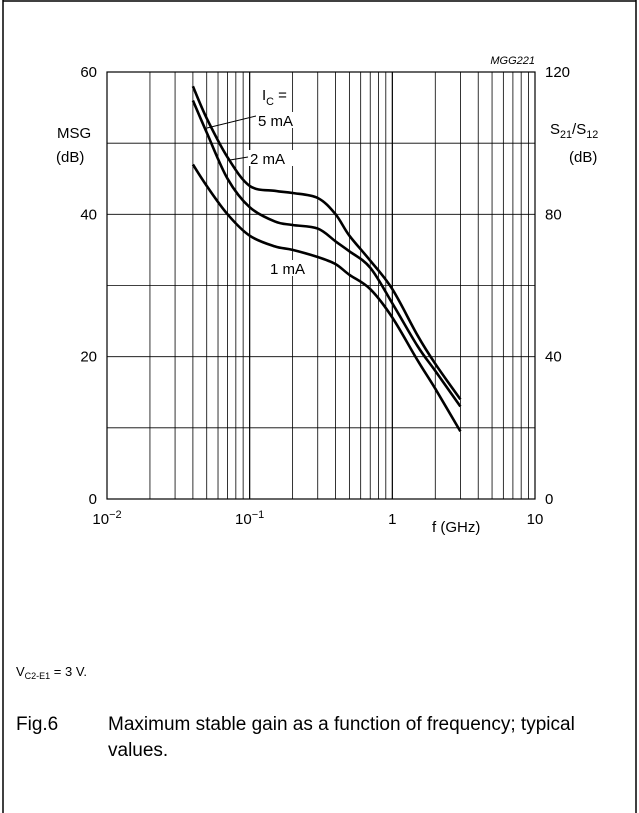 The image size is (639, 813). Describe the element at coordinates (392, 519) in the screenshot. I see `x-tick-label: 1` at that location.